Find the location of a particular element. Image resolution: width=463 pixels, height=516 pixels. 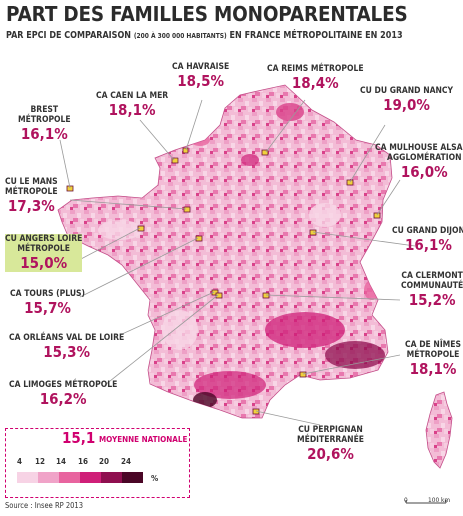

label-reims: CA REIMS MÉTROPOLE 18,4% is located at coordinates (315, 78).